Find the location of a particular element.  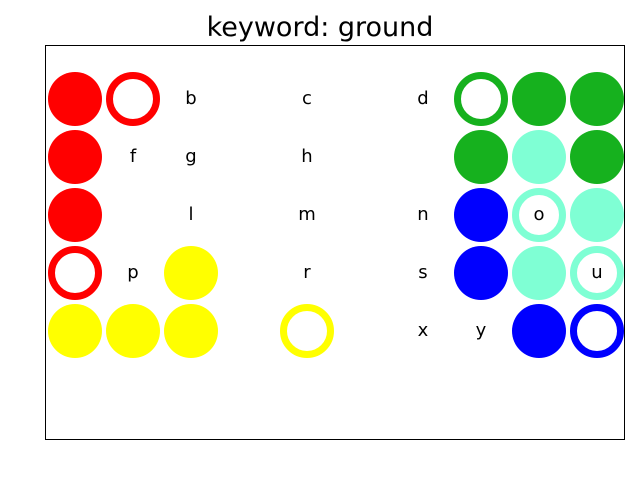

letter-cell-y: y is located at coordinates (481, 330).